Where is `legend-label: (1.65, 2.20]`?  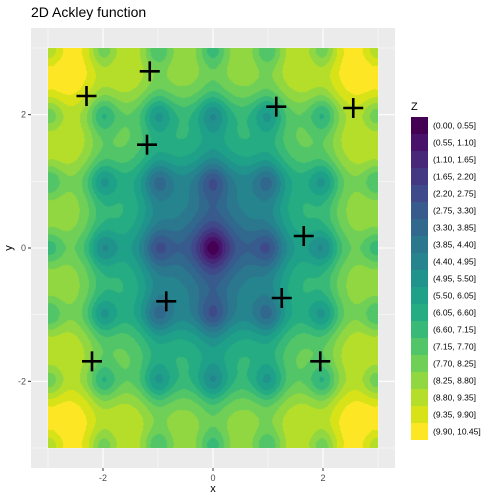 legend-label: (1.65, 2.20] is located at coordinates (454, 177).